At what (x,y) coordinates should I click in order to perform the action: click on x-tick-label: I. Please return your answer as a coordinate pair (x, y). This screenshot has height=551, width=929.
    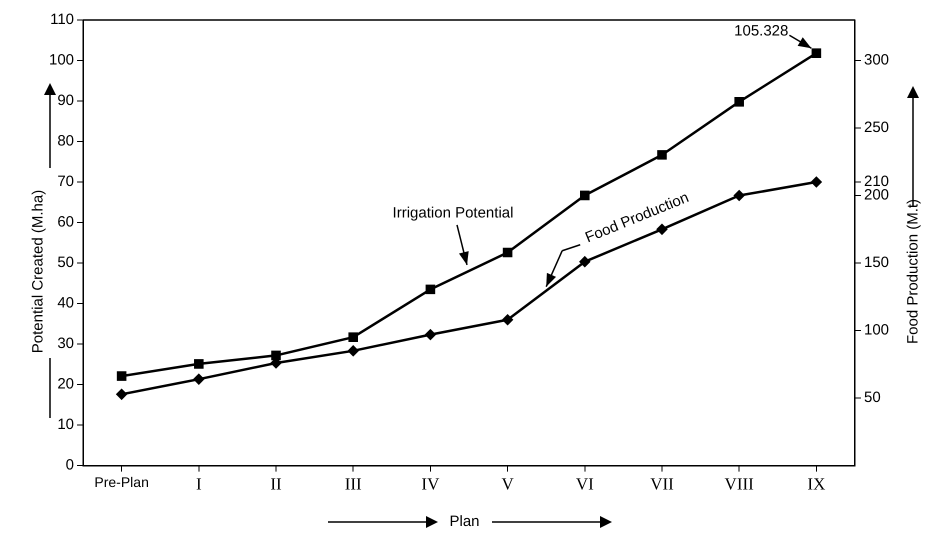
    Looking at the image, I should click on (199, 484).